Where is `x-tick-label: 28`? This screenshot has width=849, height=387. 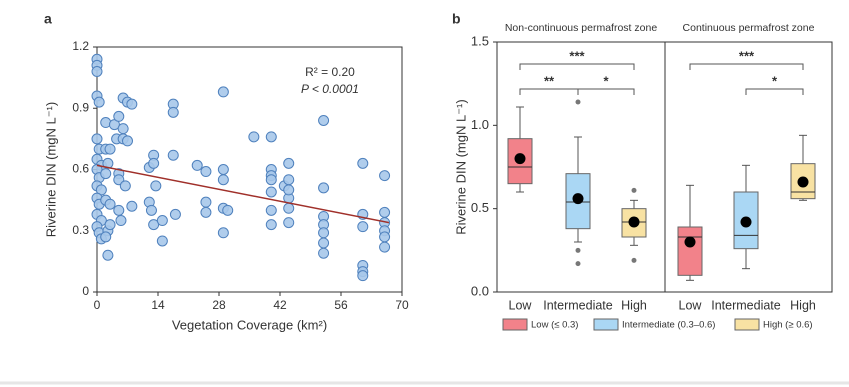 x-tick-label: 28 is located at coordinates (219, 305).